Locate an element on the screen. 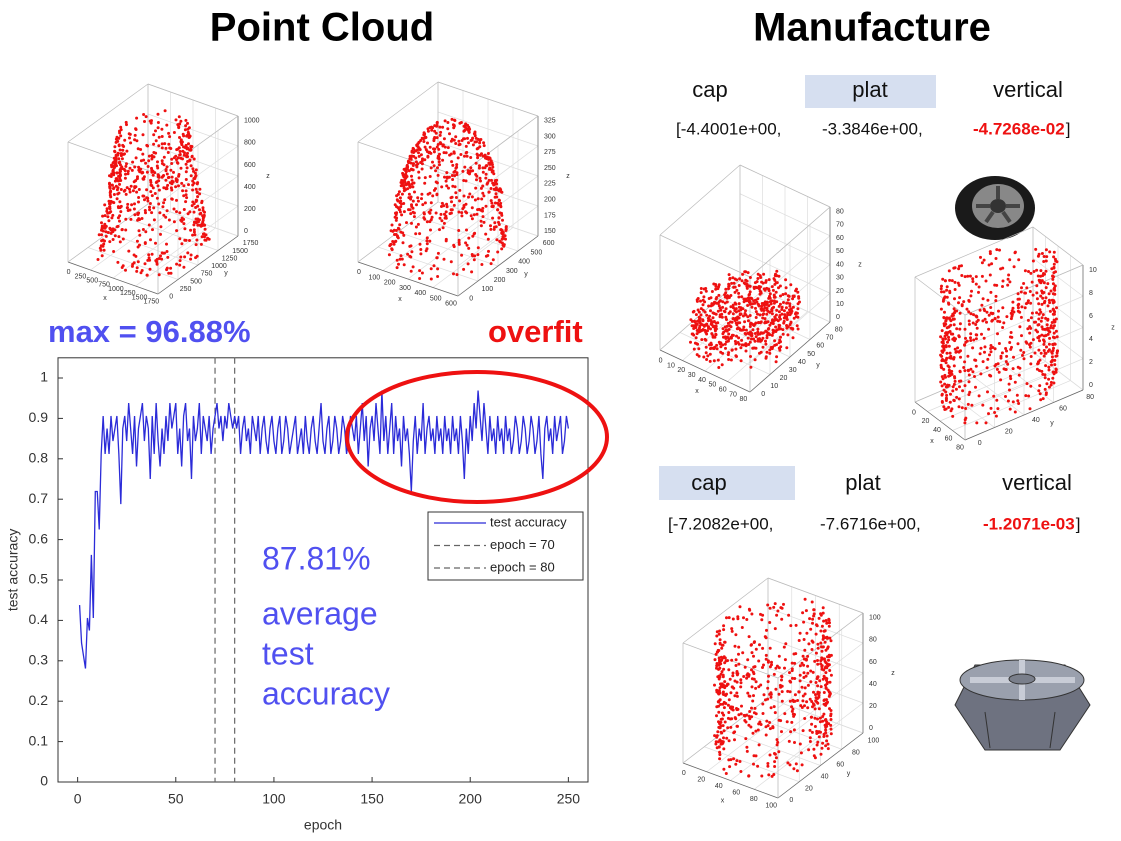 The width and height of the screenshot is (1121, 841). tick-label-3d: 600 is located at coordinates (451, 303).